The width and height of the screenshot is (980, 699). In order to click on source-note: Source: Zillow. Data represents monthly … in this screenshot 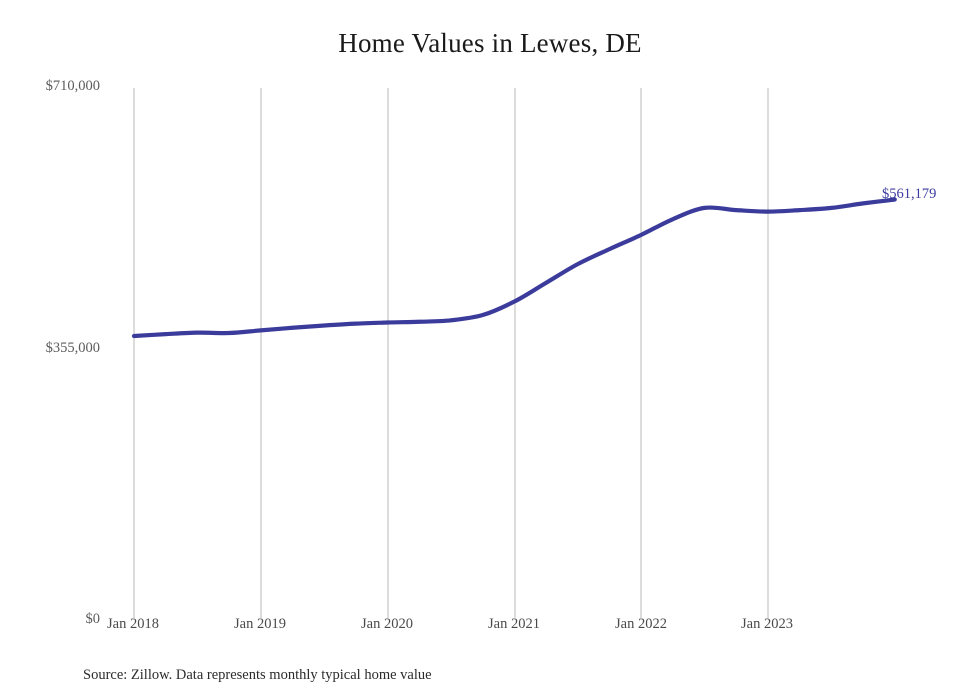, I will do `click(257, 675)`.